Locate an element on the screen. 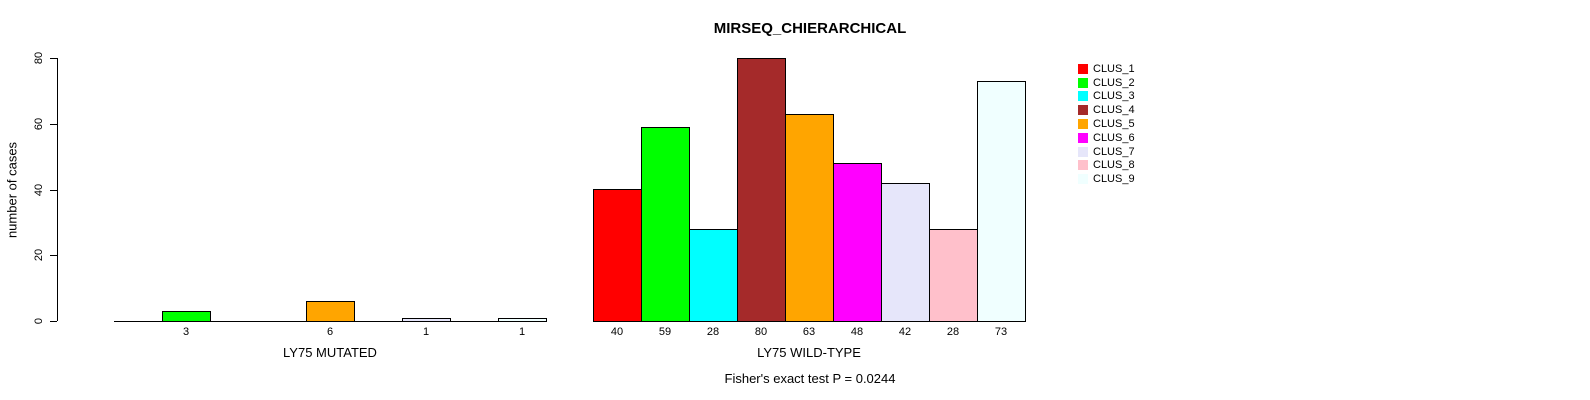  legend-label: CLUS_3 is located at coordinates (1114, 96).